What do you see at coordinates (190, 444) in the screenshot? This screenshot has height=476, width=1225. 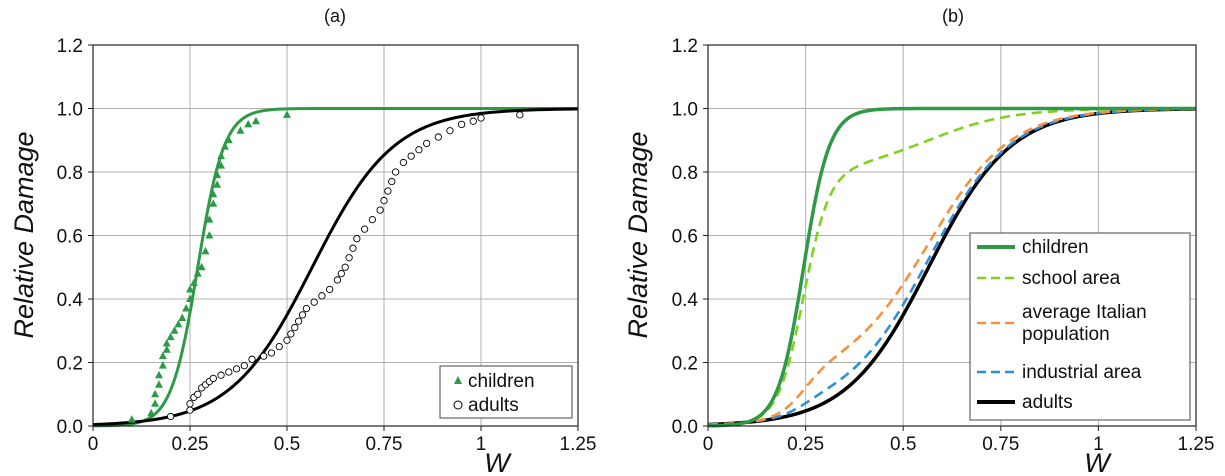 I see `panel-a-x-tick-label: 0.25` at bounding box center [190, 444].